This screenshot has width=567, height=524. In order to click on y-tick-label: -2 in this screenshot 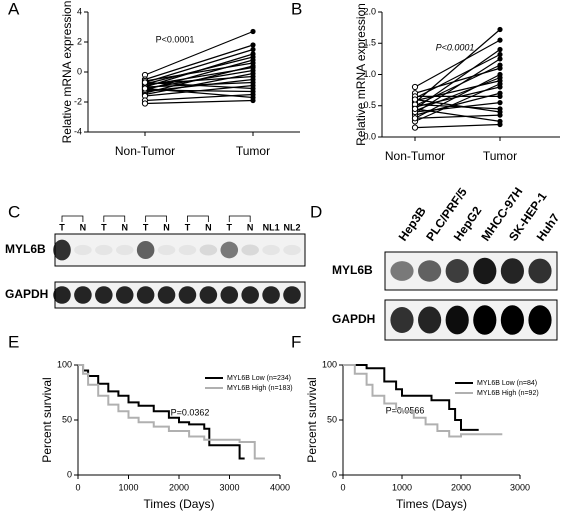, I will do `click(78, 101)`.